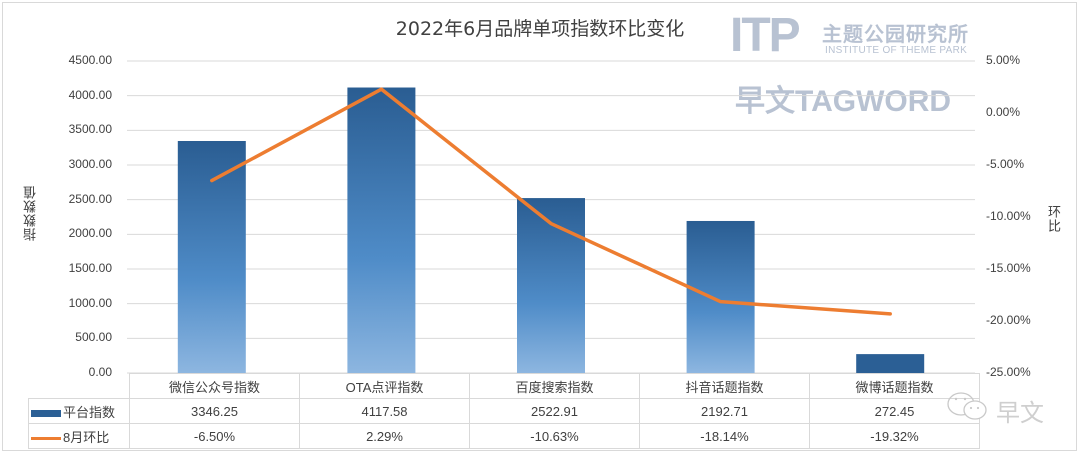 The width and height of the screenshot is (1080, 454). I want to click on category-label: 微信公众号指数, so click(214, 386).